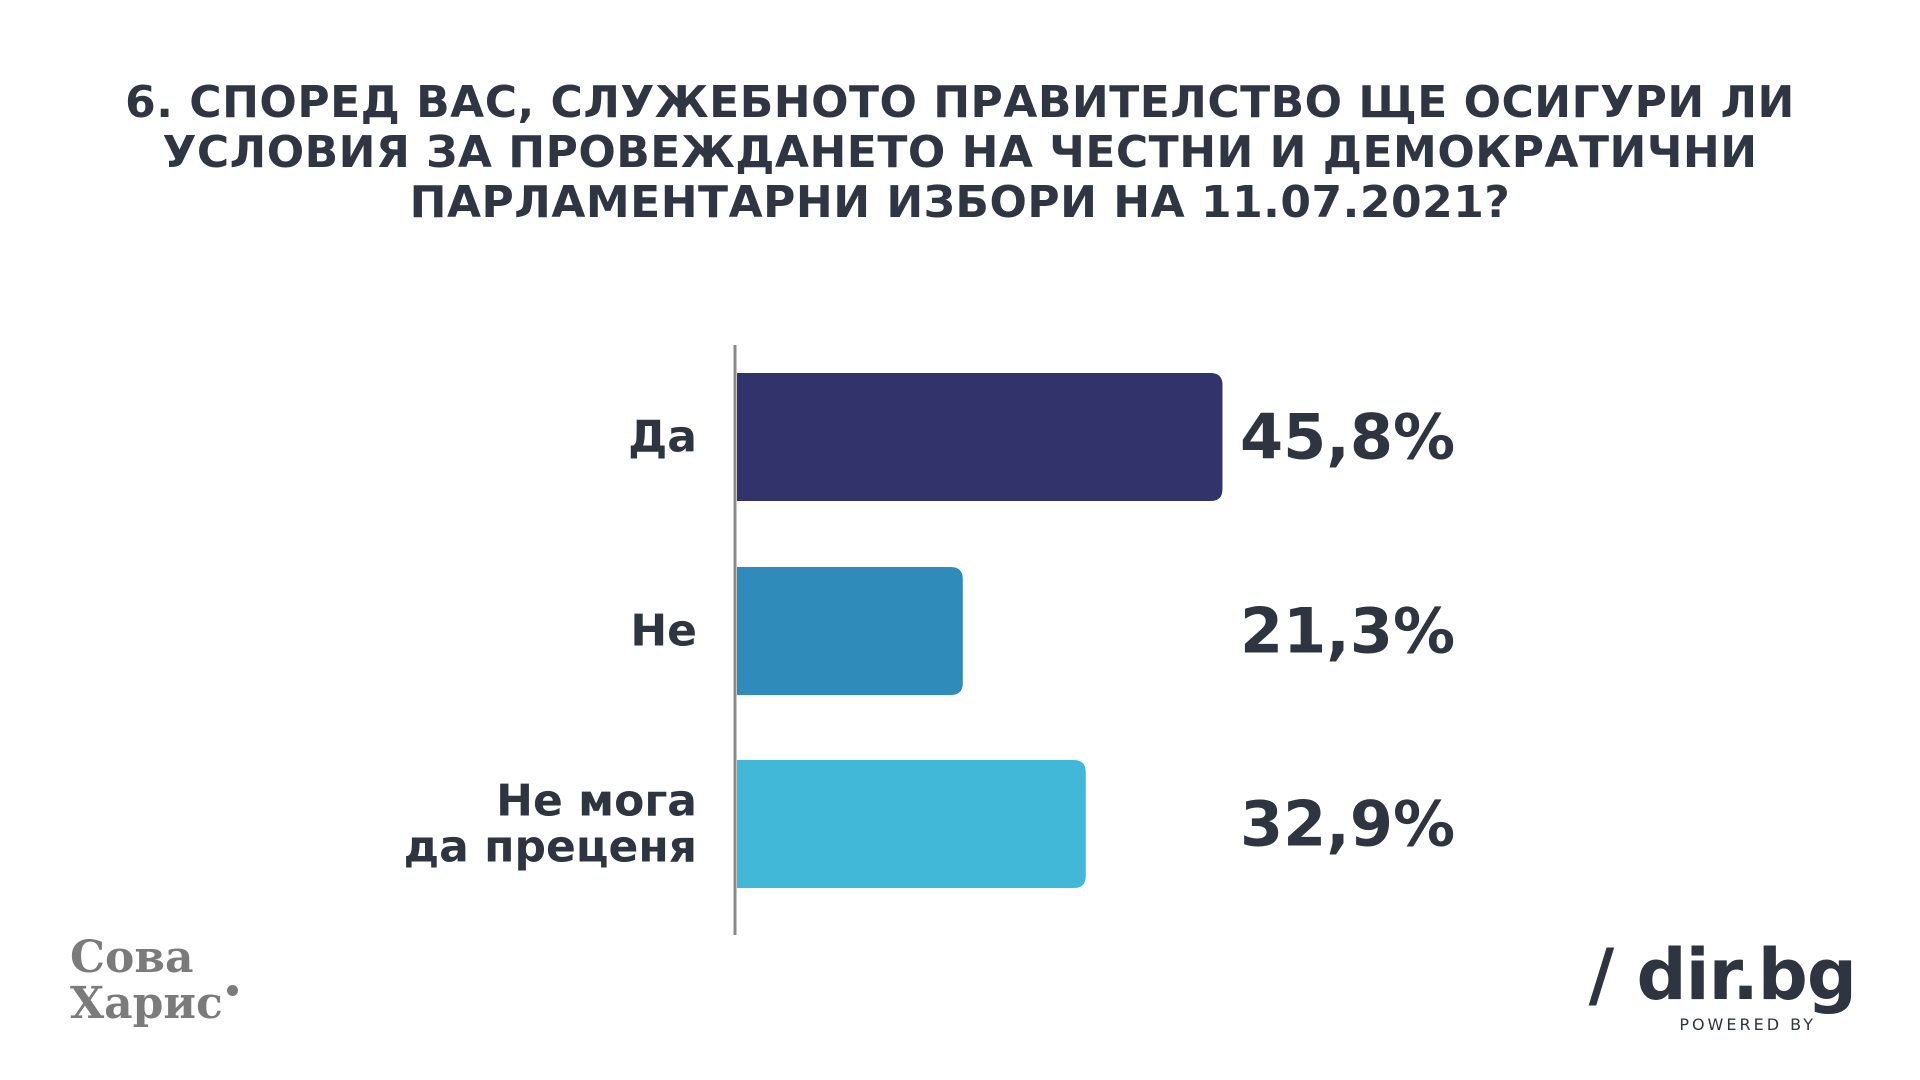 This screenshot has height=1080, width=1920. Describe the element at coordinates (132, 957) in the screenshot. I see `sova-haris-logo-line-1: Сова` at that location.